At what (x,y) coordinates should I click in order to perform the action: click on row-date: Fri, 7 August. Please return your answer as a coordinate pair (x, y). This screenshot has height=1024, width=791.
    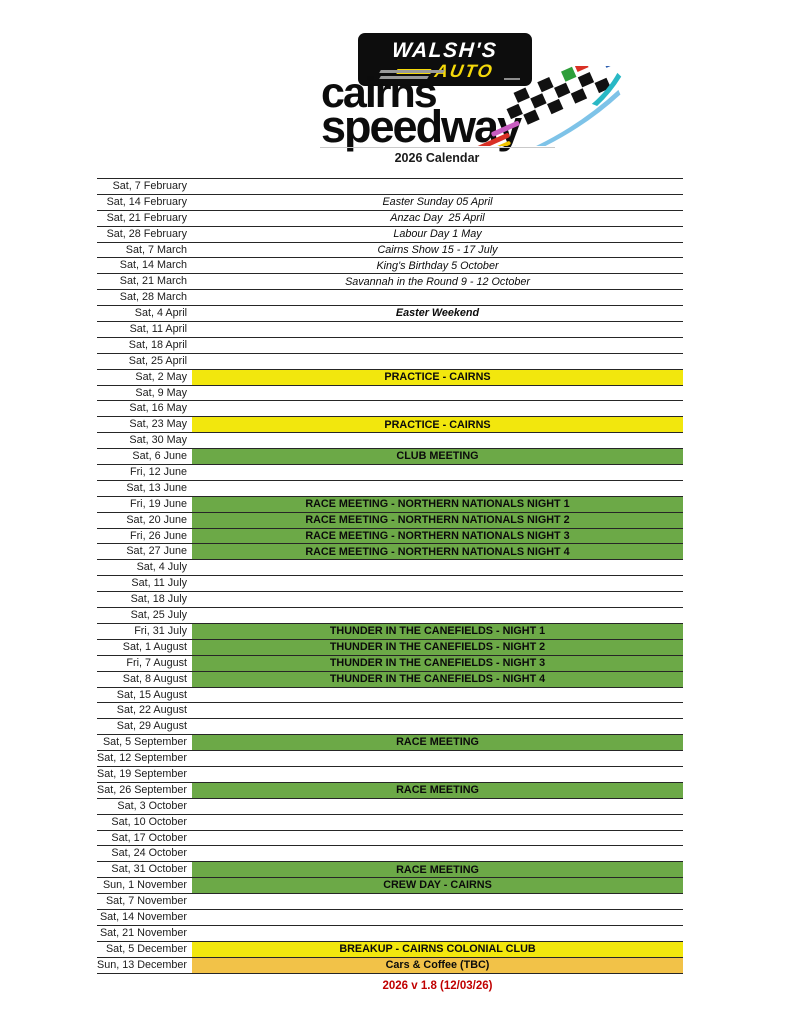
    Looking at the image, I should click on (144, 663).